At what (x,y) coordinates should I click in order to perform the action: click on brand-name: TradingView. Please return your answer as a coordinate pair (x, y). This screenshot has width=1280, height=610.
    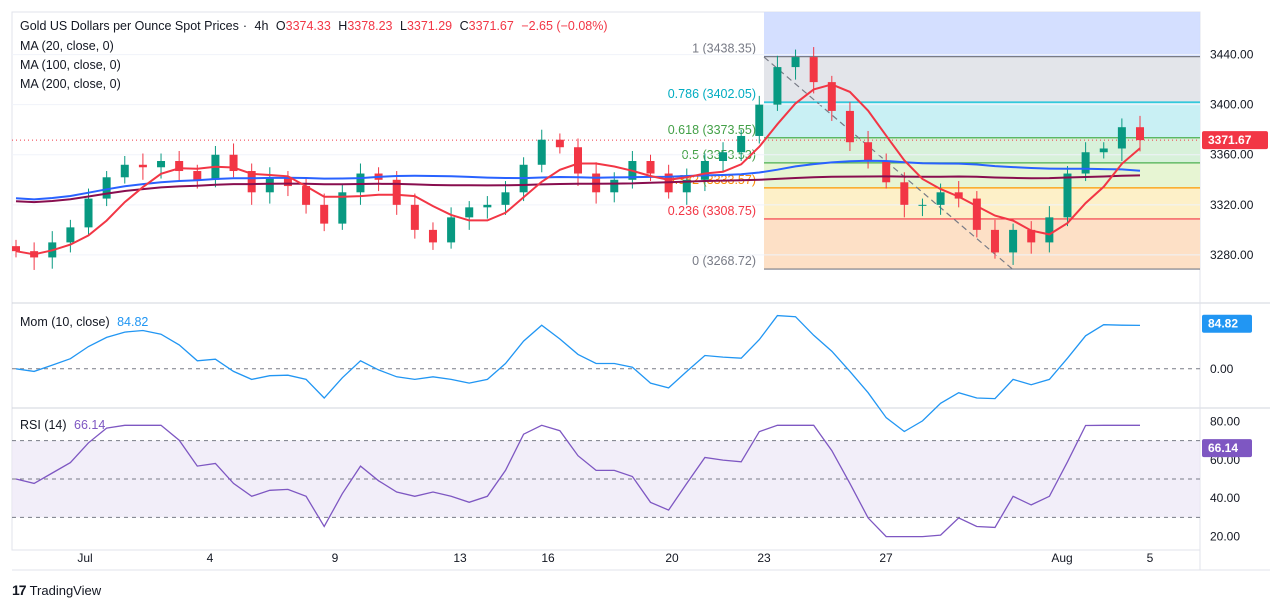
    Looking at the image, I should click on (65, 590).